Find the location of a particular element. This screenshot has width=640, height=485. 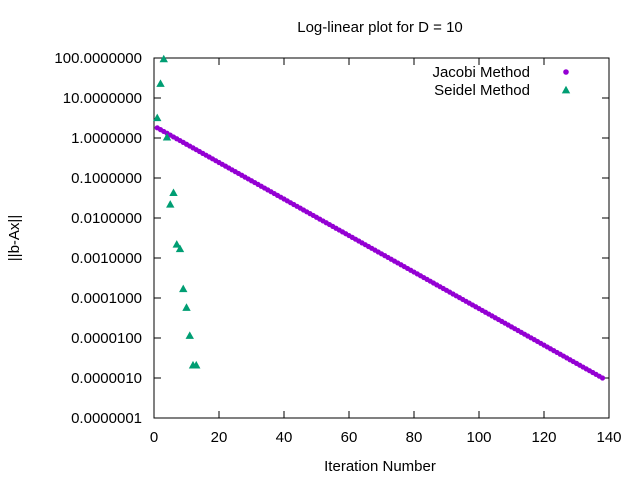

y-tick-label: 0.0000010 is located at coordinates (106, 378).